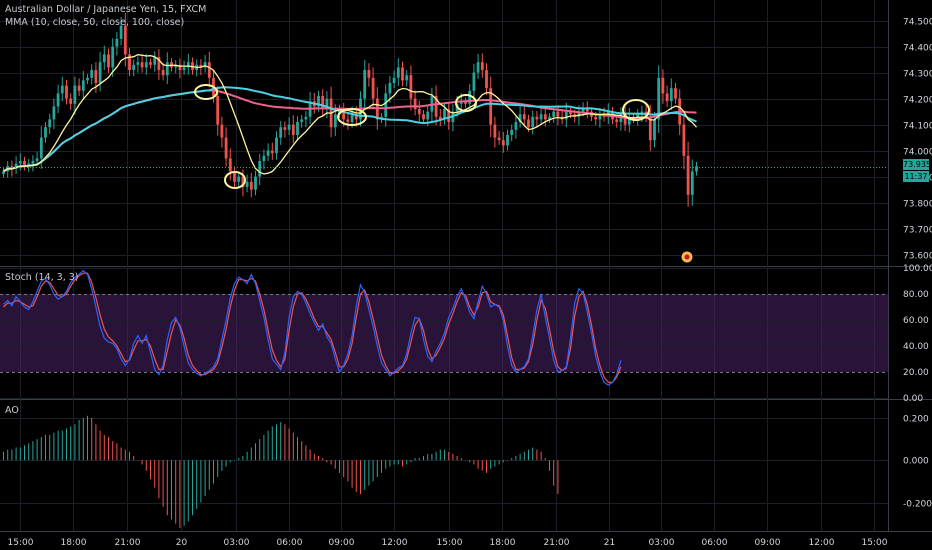 This screenshot has height=550, width=932. I want to click on price-tick-label: 74.100, so click(917, 127).